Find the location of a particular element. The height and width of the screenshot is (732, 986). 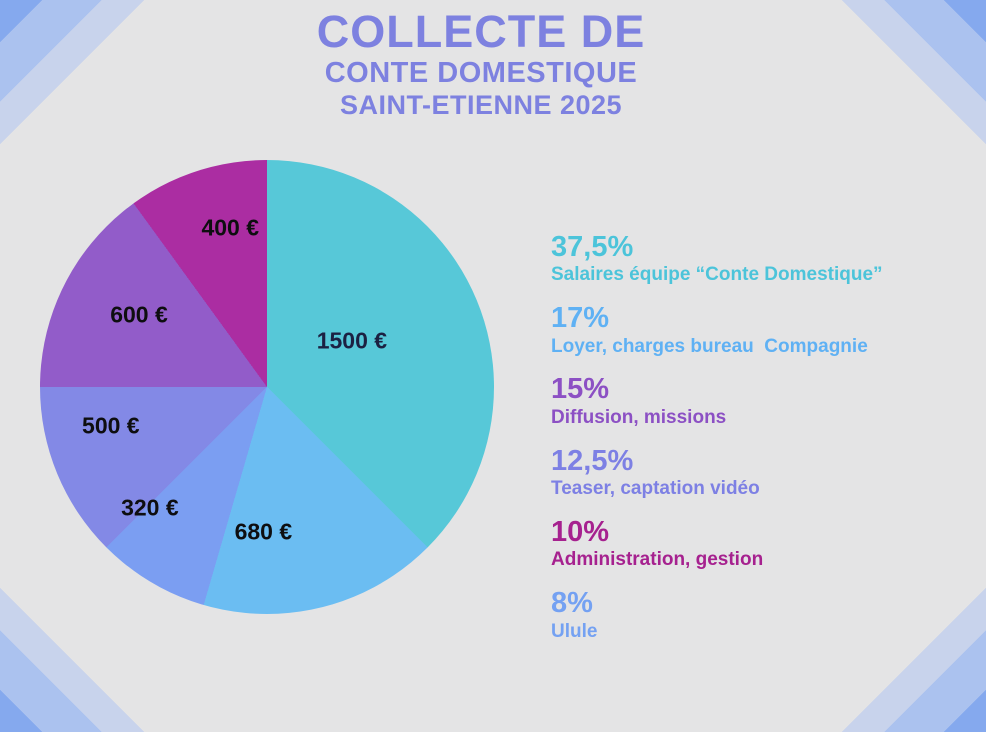

legend-item: 15% Diffusion, missions is located at coordinates (751, 401).